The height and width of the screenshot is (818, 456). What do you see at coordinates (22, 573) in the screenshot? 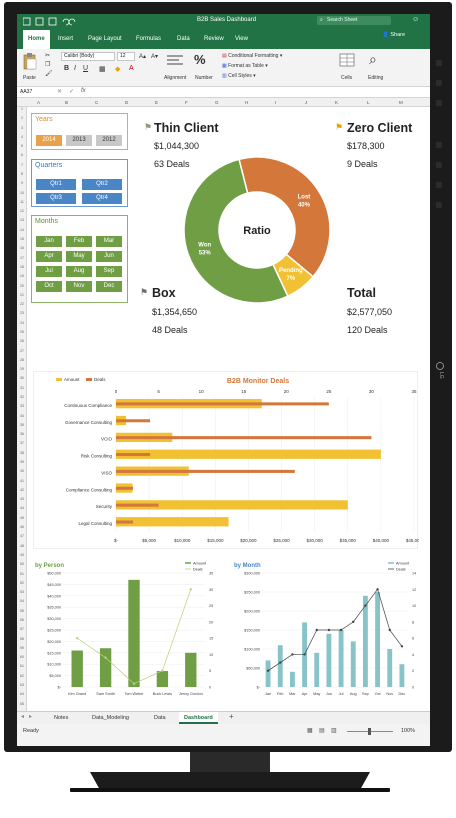
I see `row-header: 51` at bounding box center [22, 573].